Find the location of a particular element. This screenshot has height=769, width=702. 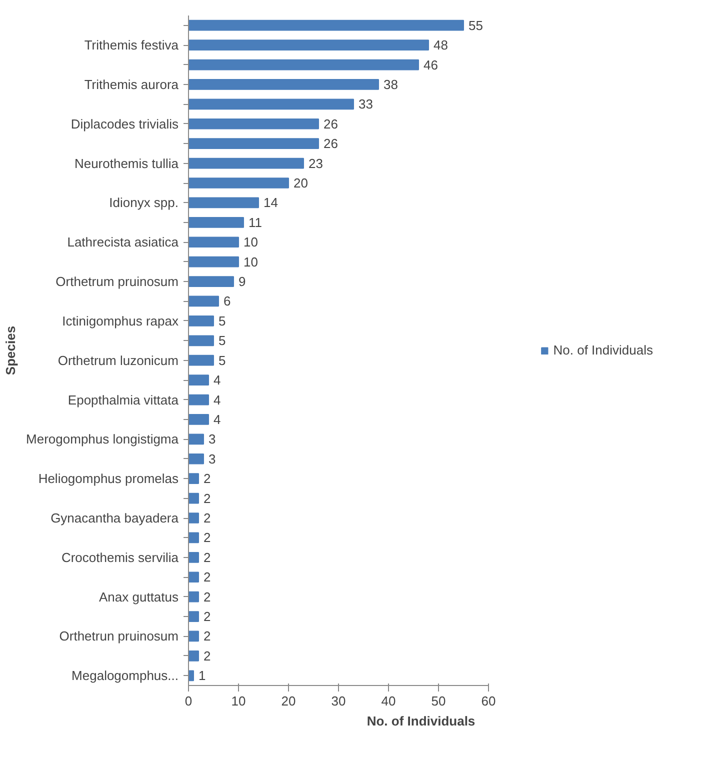

y-tick-label: Orthetrum luzonicum is located at coordinates (118, 360).